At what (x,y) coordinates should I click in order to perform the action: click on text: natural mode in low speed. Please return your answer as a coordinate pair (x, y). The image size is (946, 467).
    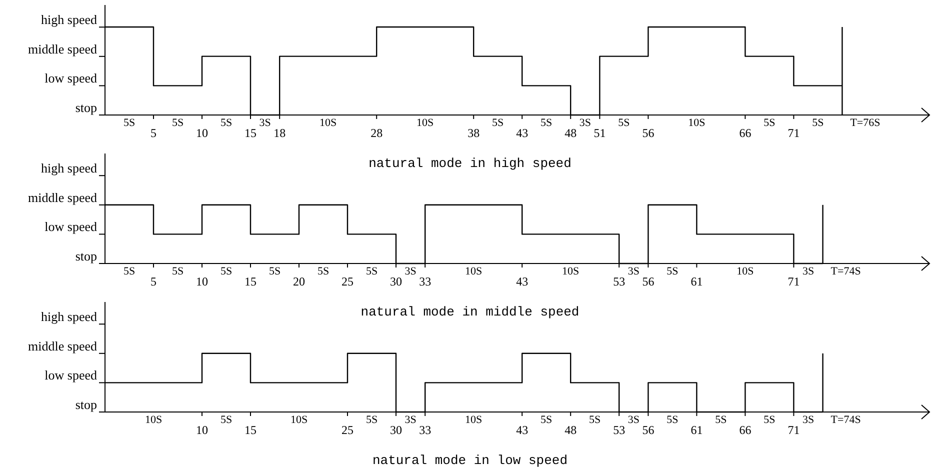
    Looking at the image, I should click on (470, 460).